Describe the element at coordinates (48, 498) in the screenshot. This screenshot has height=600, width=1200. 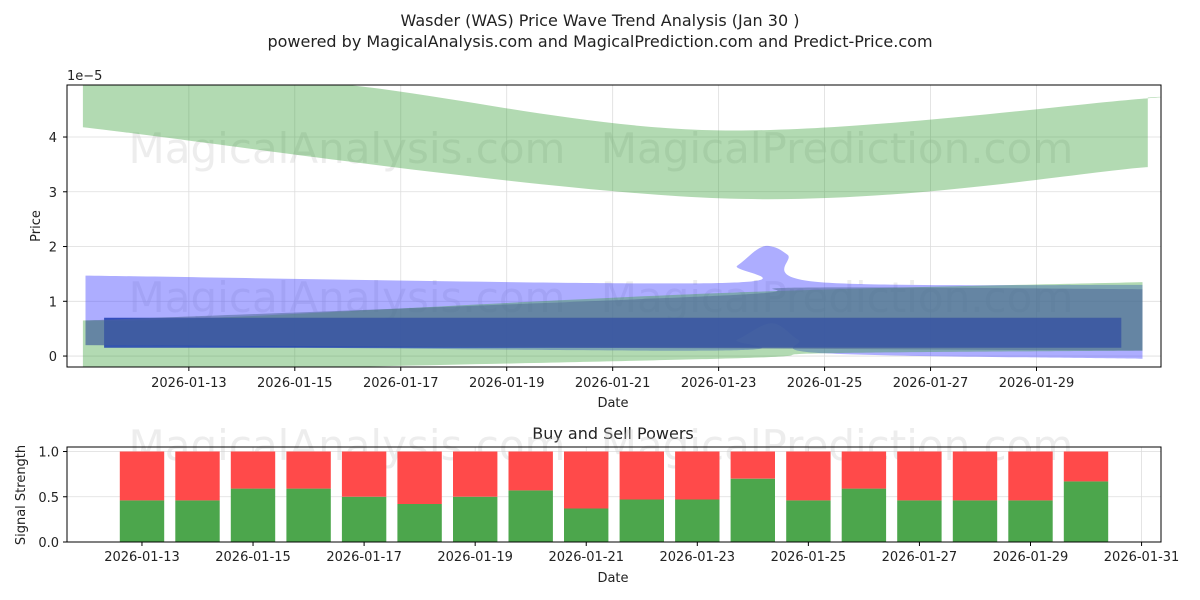
I see `signal-y-tick-label: 0.5` at that location.